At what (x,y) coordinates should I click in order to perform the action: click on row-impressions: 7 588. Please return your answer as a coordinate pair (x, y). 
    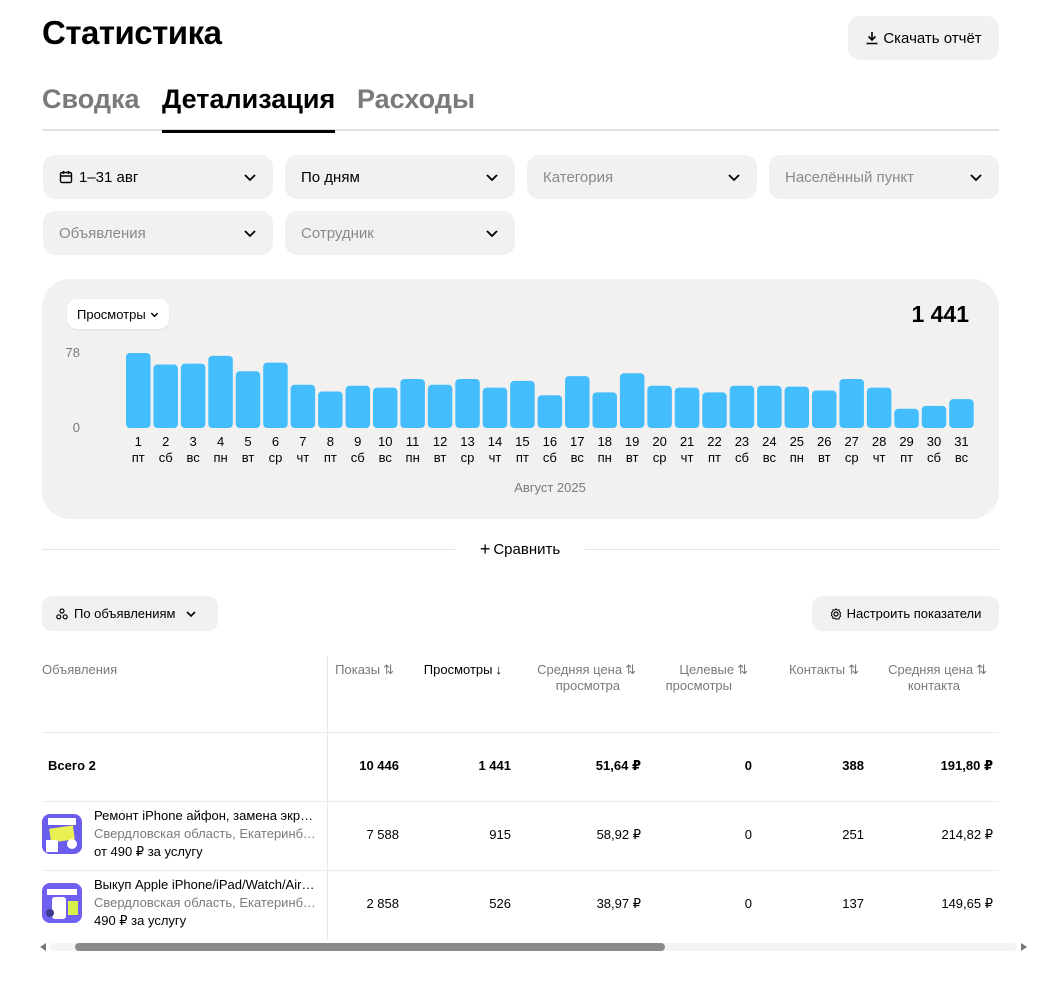
    Looking at the image, I should click on (382, 834).